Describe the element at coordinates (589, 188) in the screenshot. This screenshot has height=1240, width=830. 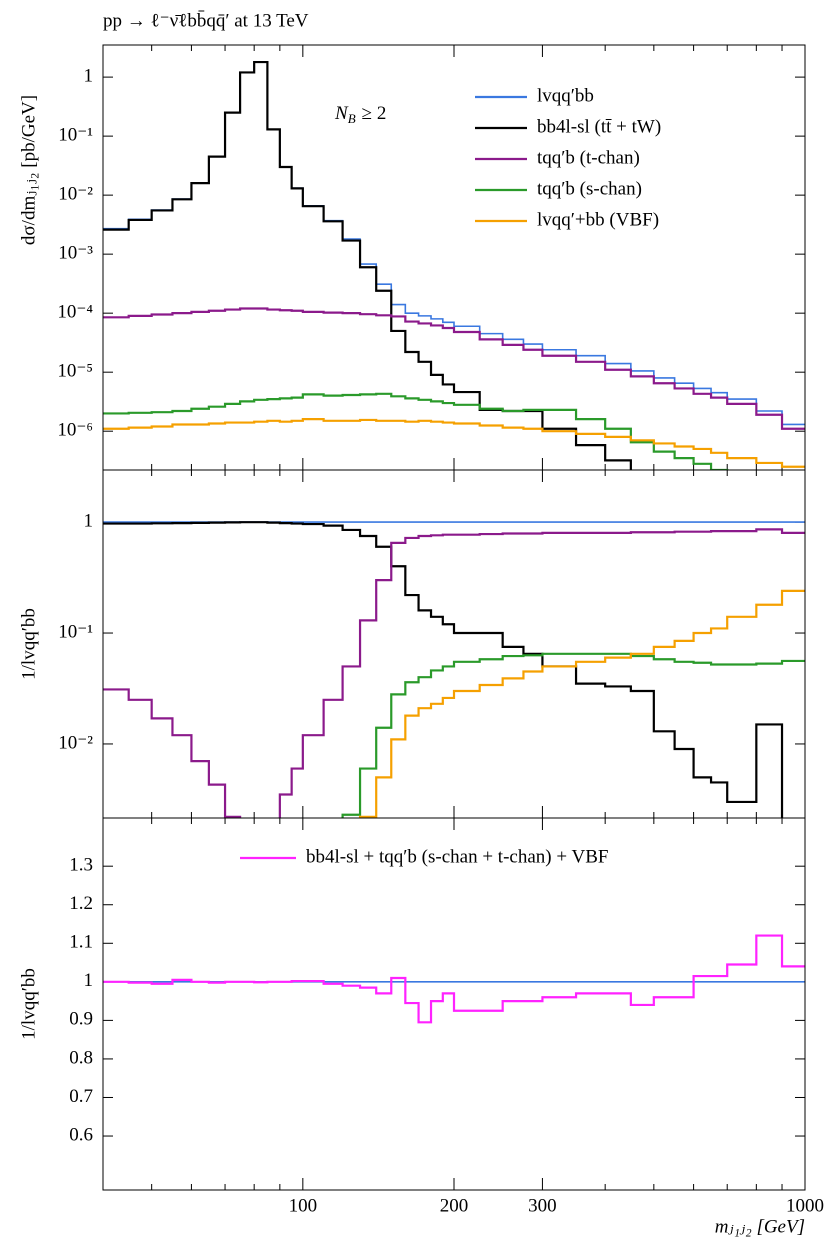
I see `legend-label: tqq′b (s-chan)` at that location.